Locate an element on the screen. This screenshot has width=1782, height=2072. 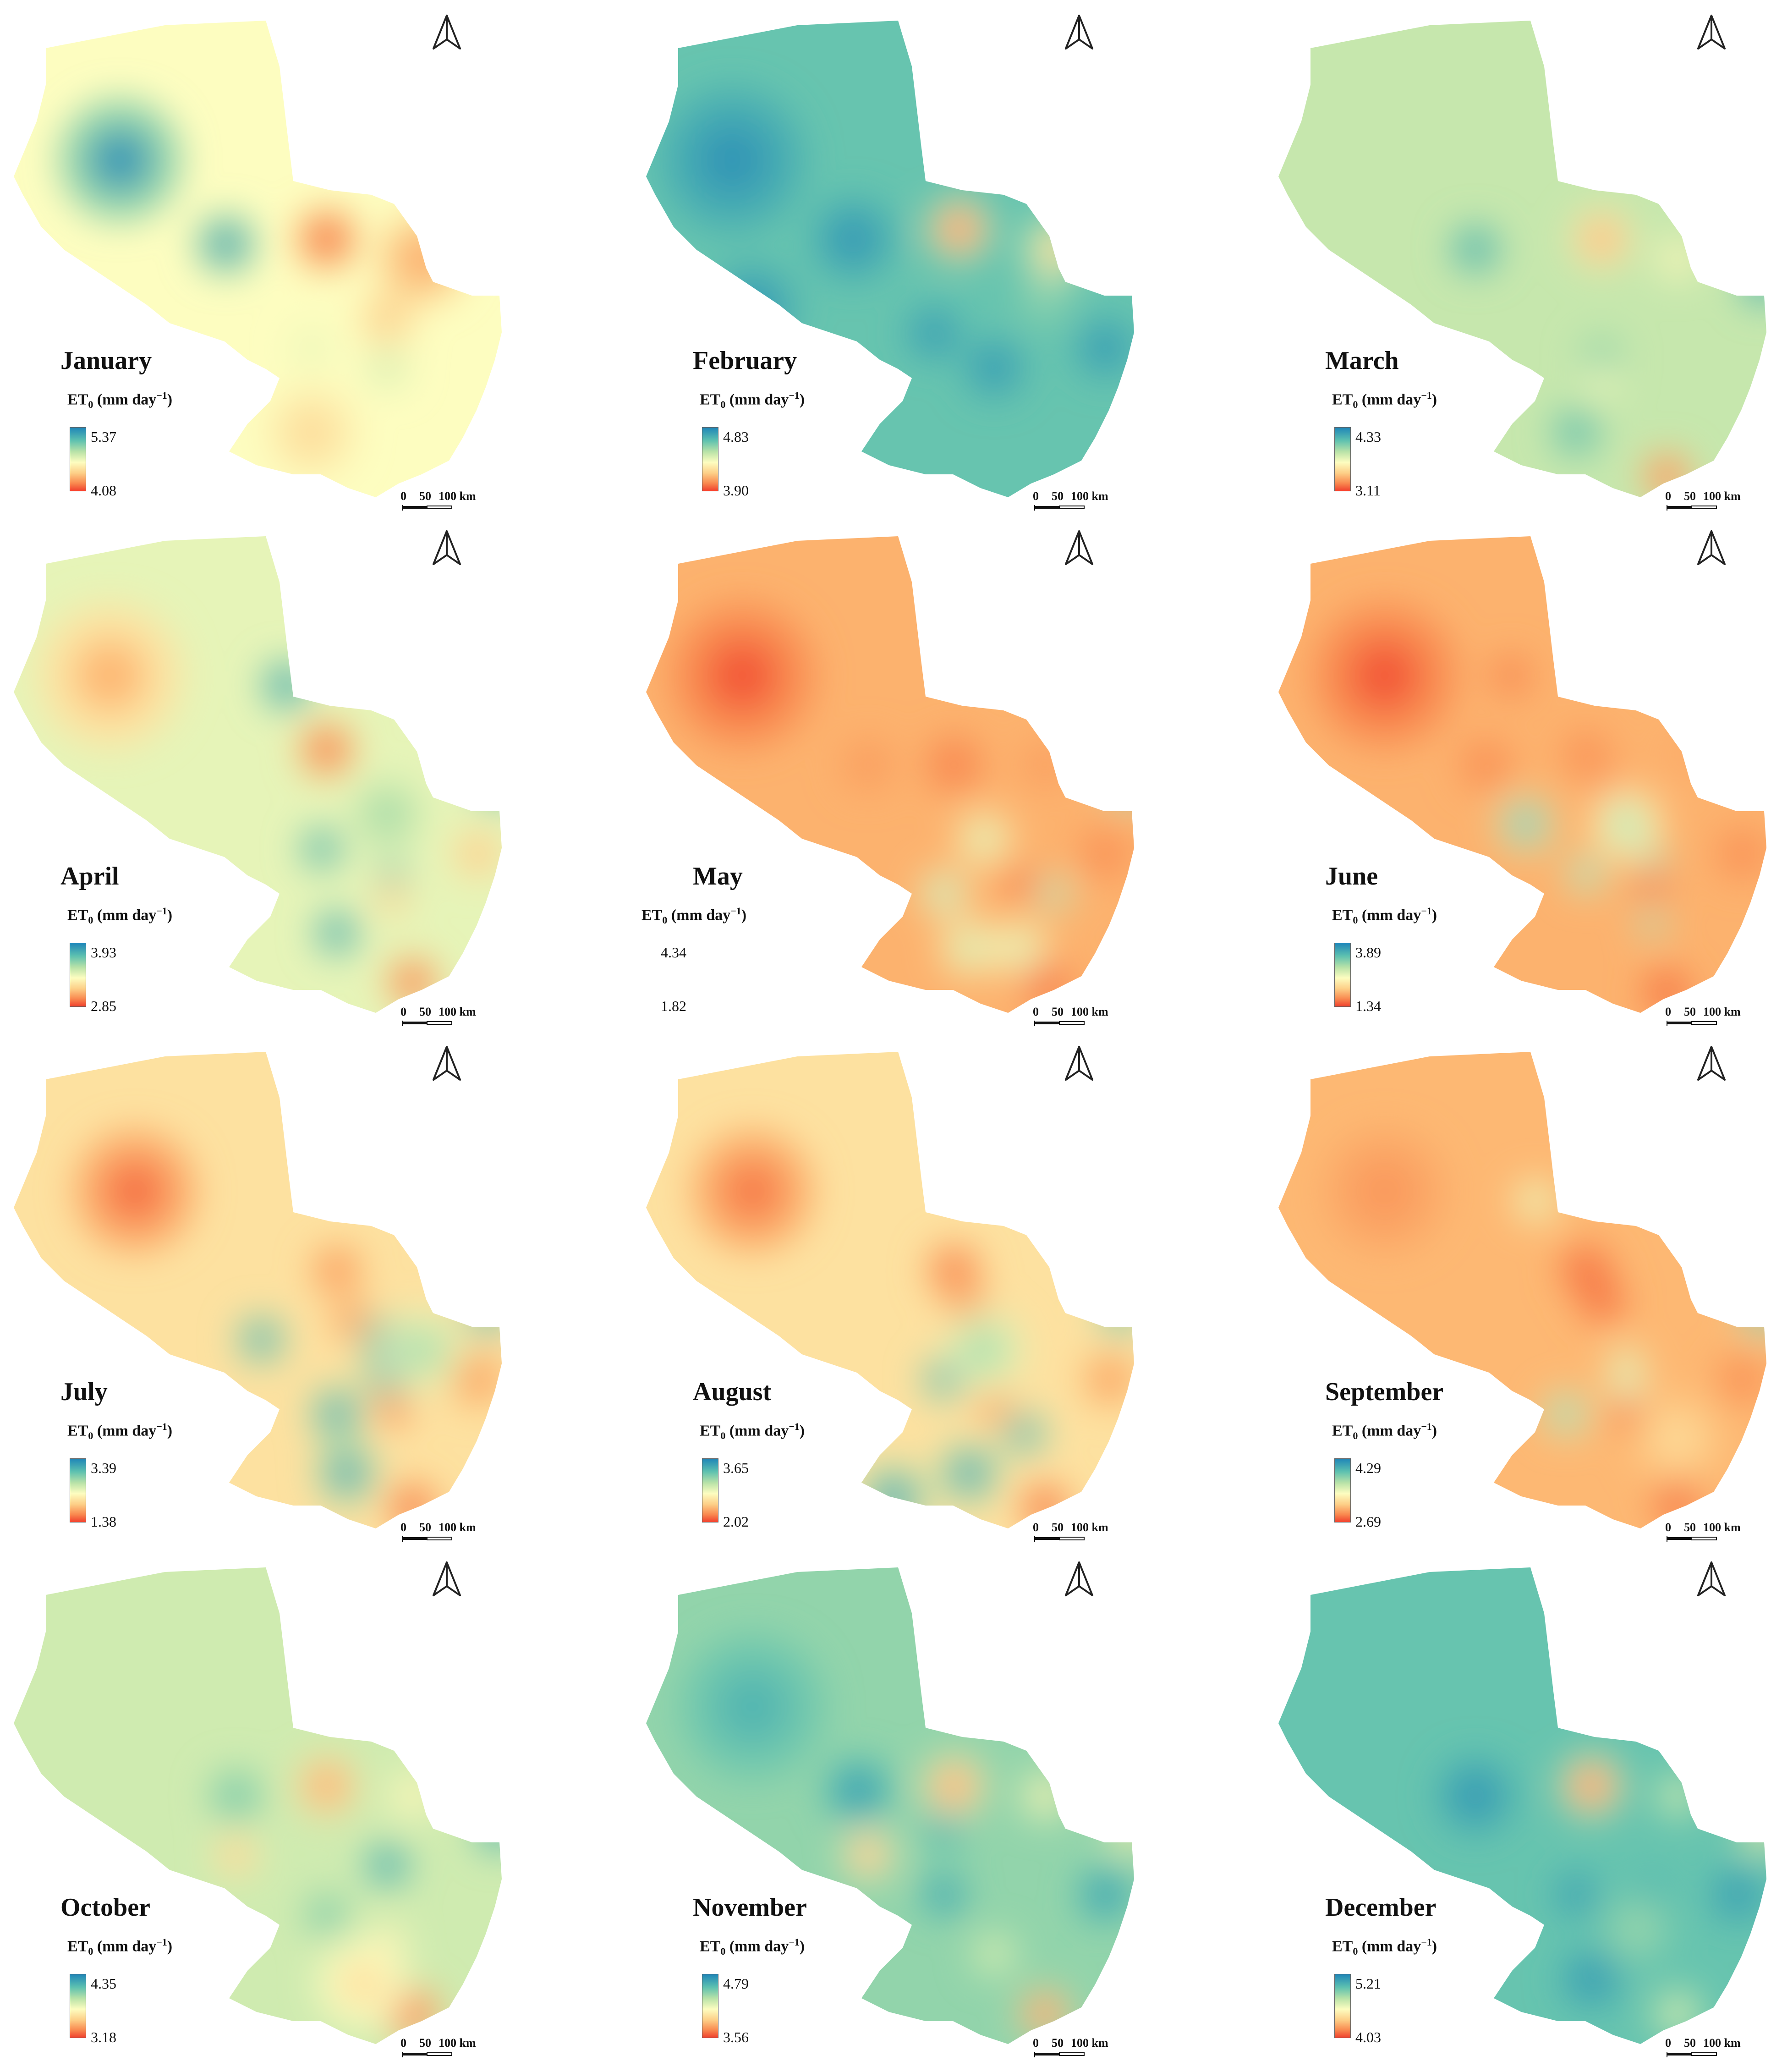
map-panel-july: July ET0 (mm day−1) 3.39 1.38 0 50 100 km is located at coordinates (316, 1289).